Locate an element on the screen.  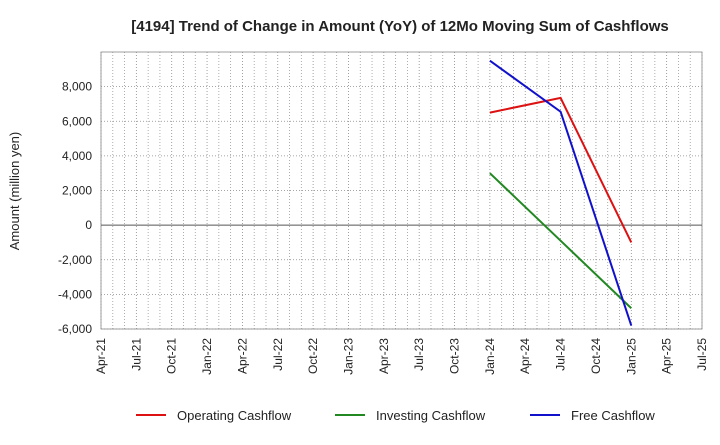
y-tick-labels: -6,000 -4,000 -2,000 0 2,000 4,000 6,000 8,000 is located at coordinates (75, 208).